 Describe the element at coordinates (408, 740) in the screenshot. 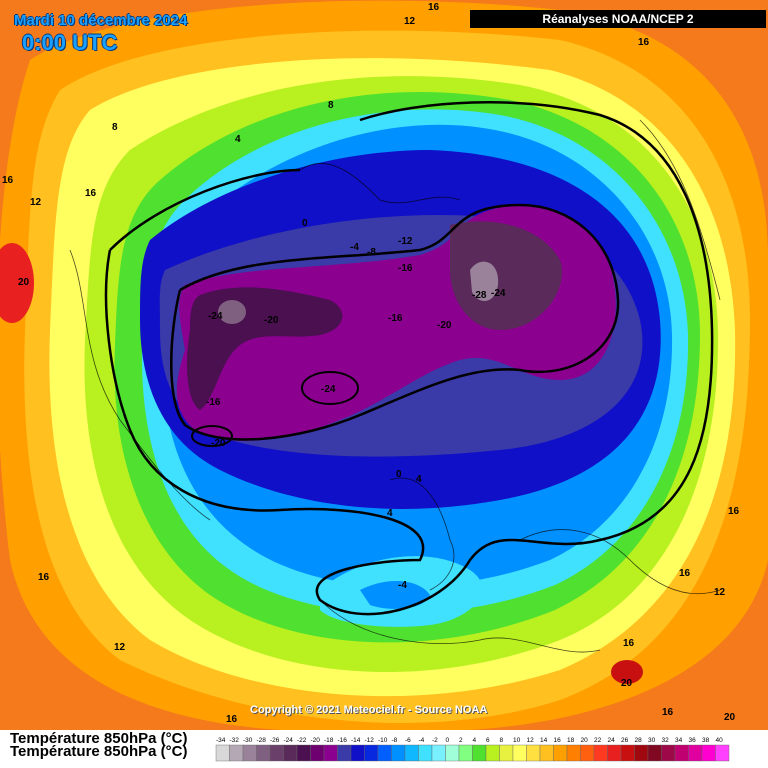

I see `legend-tick-label: -6` at that location.